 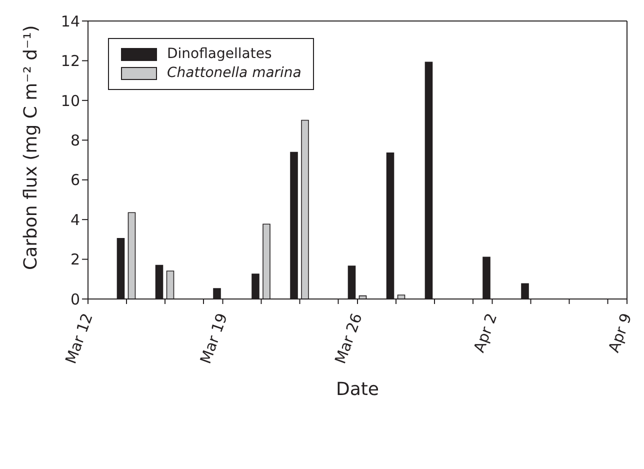 What do you see at coordinates (219, 54) in the screenshot?
I see `legend-label: Dinoflagellates` at bounding box center [219, 54].